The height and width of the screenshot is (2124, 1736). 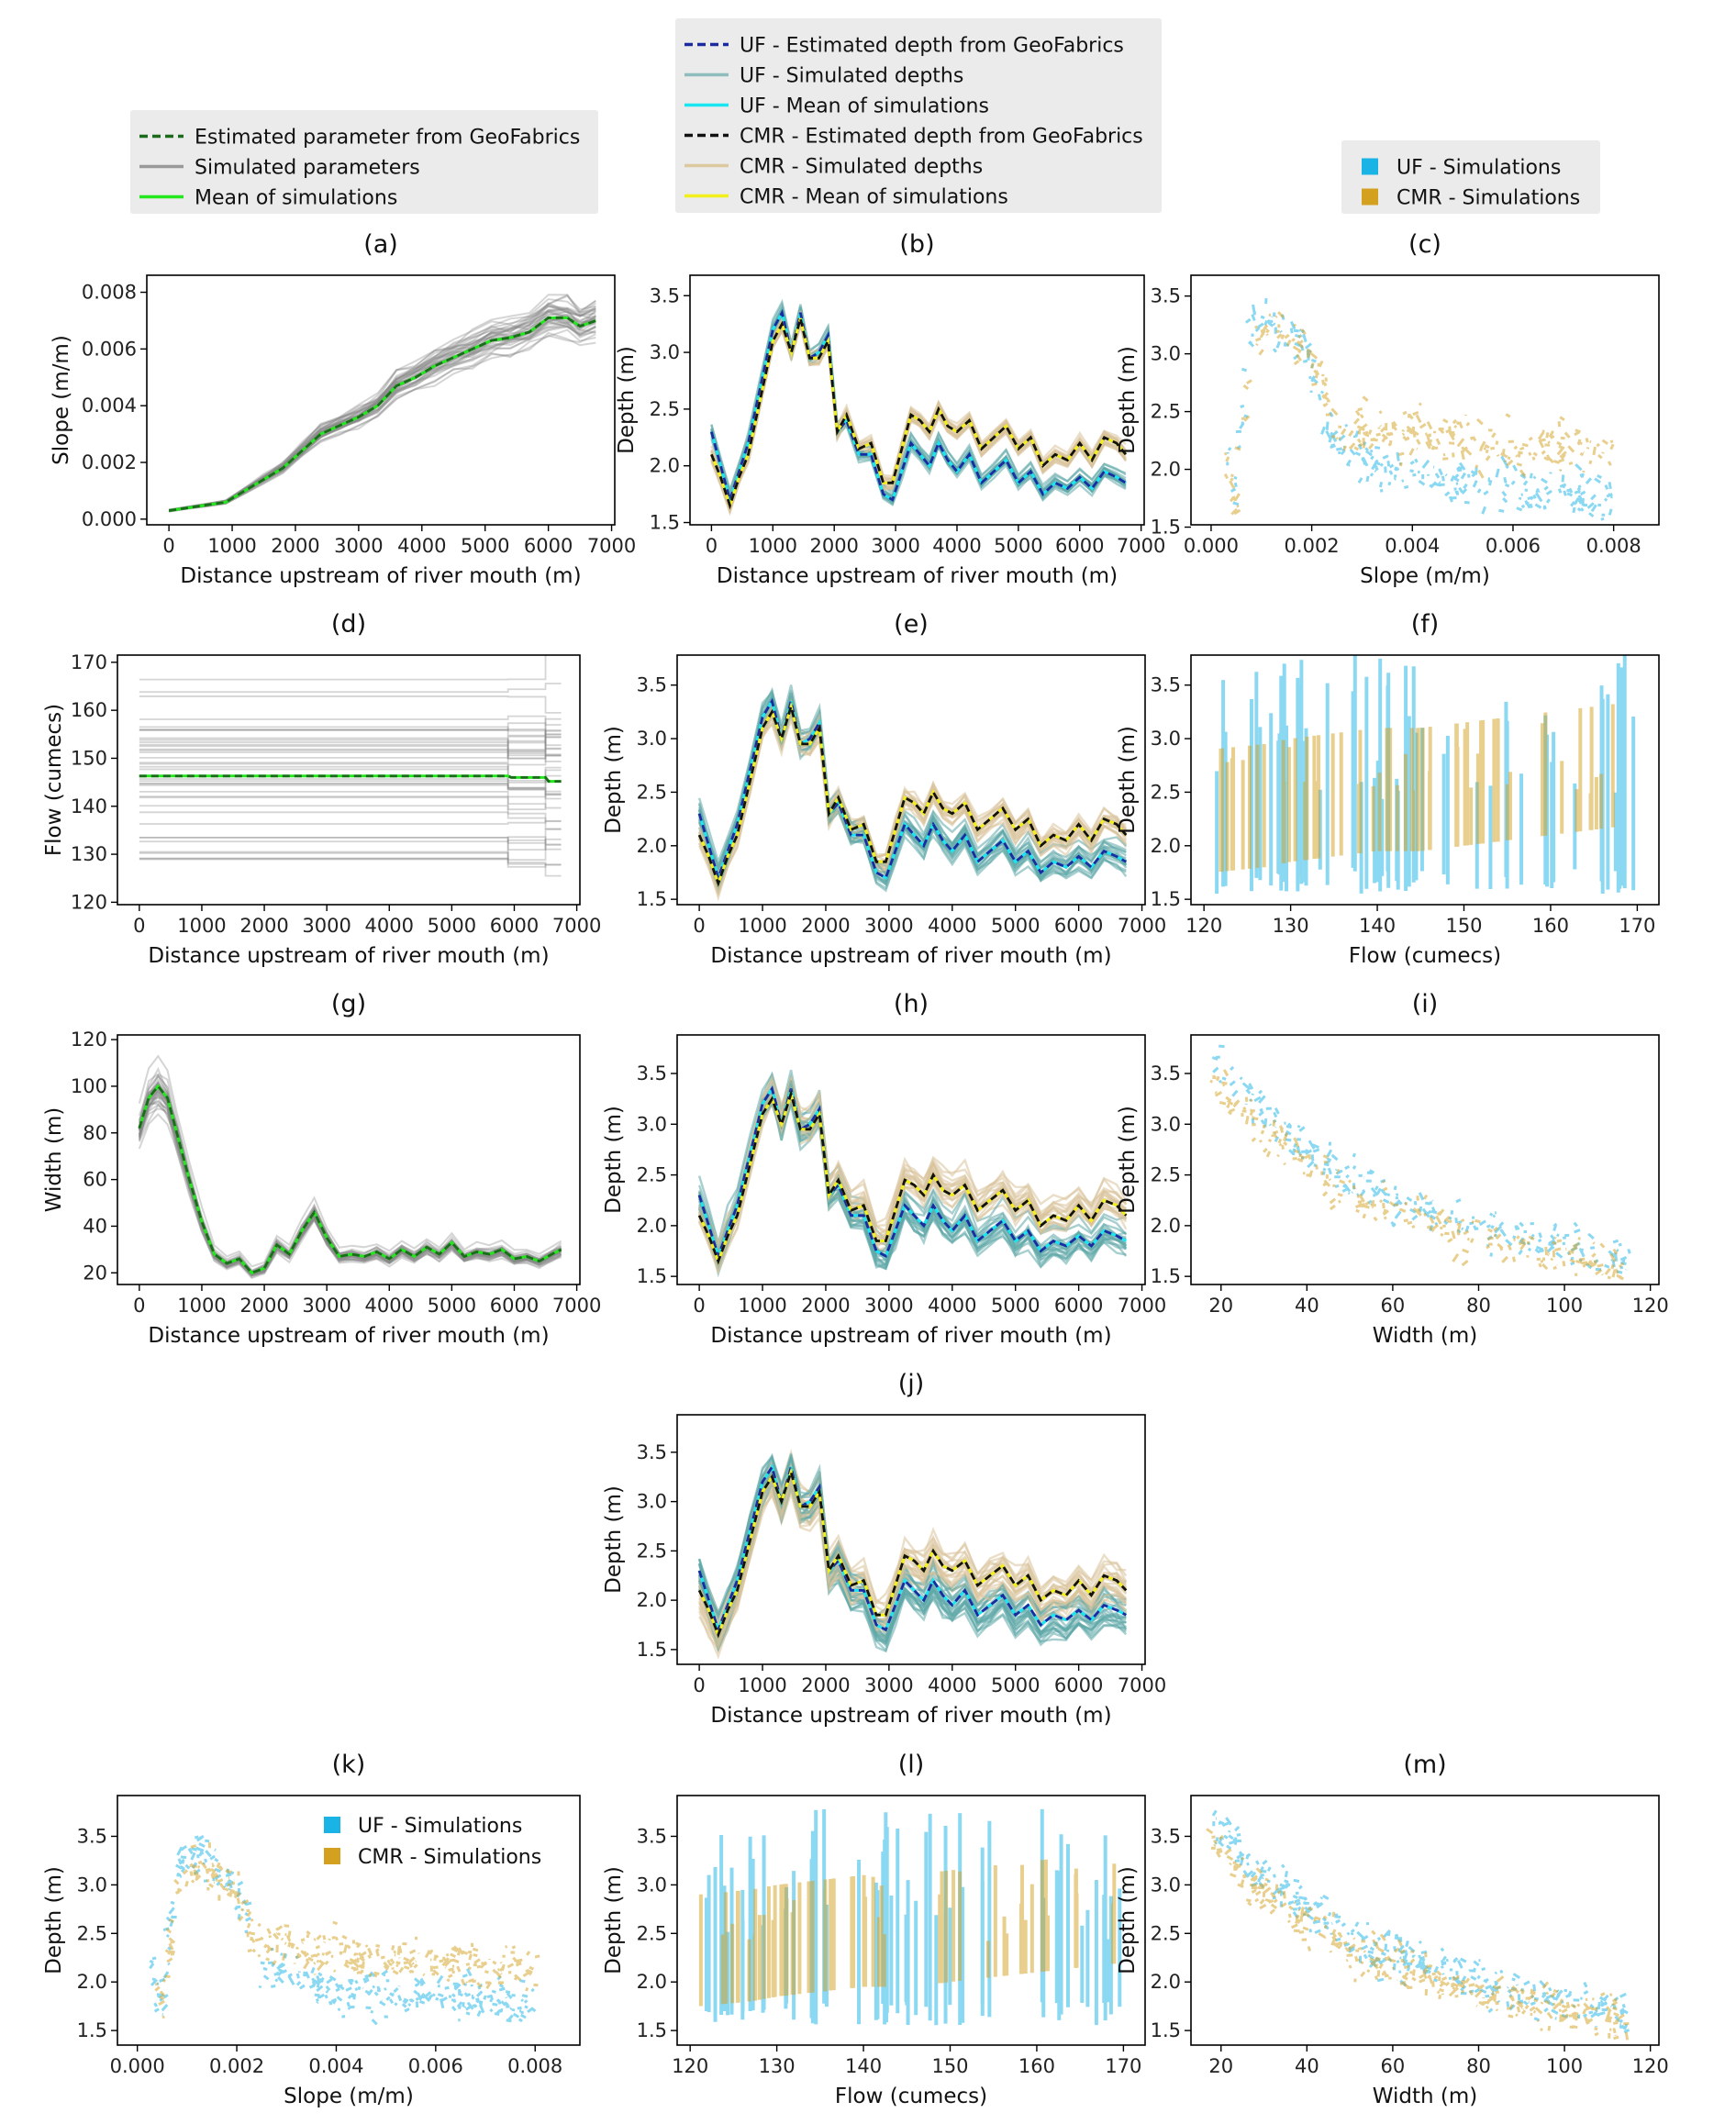 I want to click on x-tick-label: 0, so click(x=699, y=926).